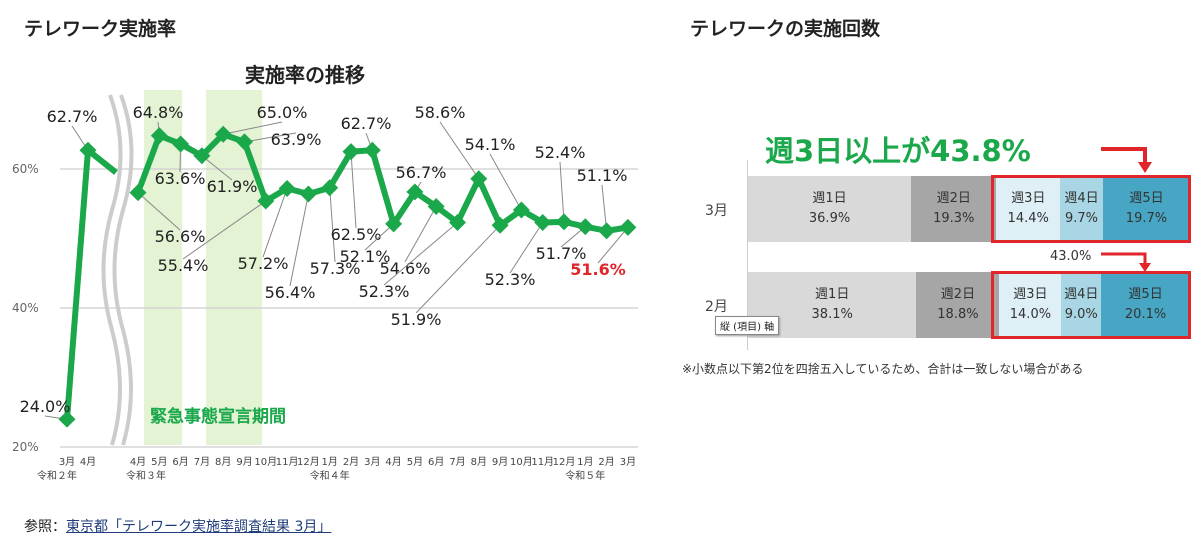 The height and width of the screenshot is (552, 1200). What do you see at coordinates (829, 218) in the screenshot?
I see `segment-value: 36.9%` at bounding box center [829, 218].